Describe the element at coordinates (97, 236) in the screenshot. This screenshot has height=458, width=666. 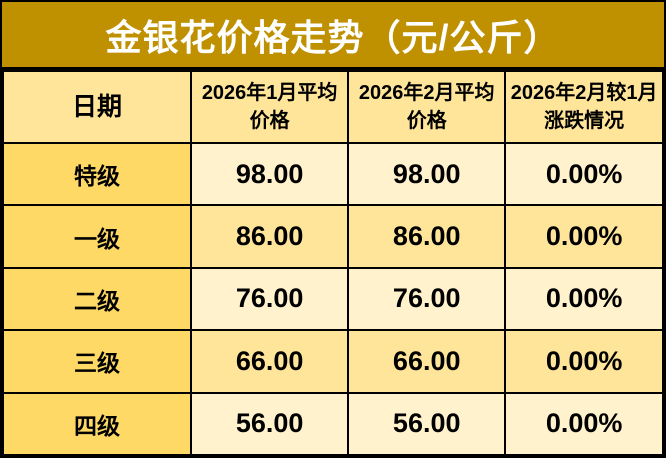
I see `grade-label-cell: 一级` at that location.